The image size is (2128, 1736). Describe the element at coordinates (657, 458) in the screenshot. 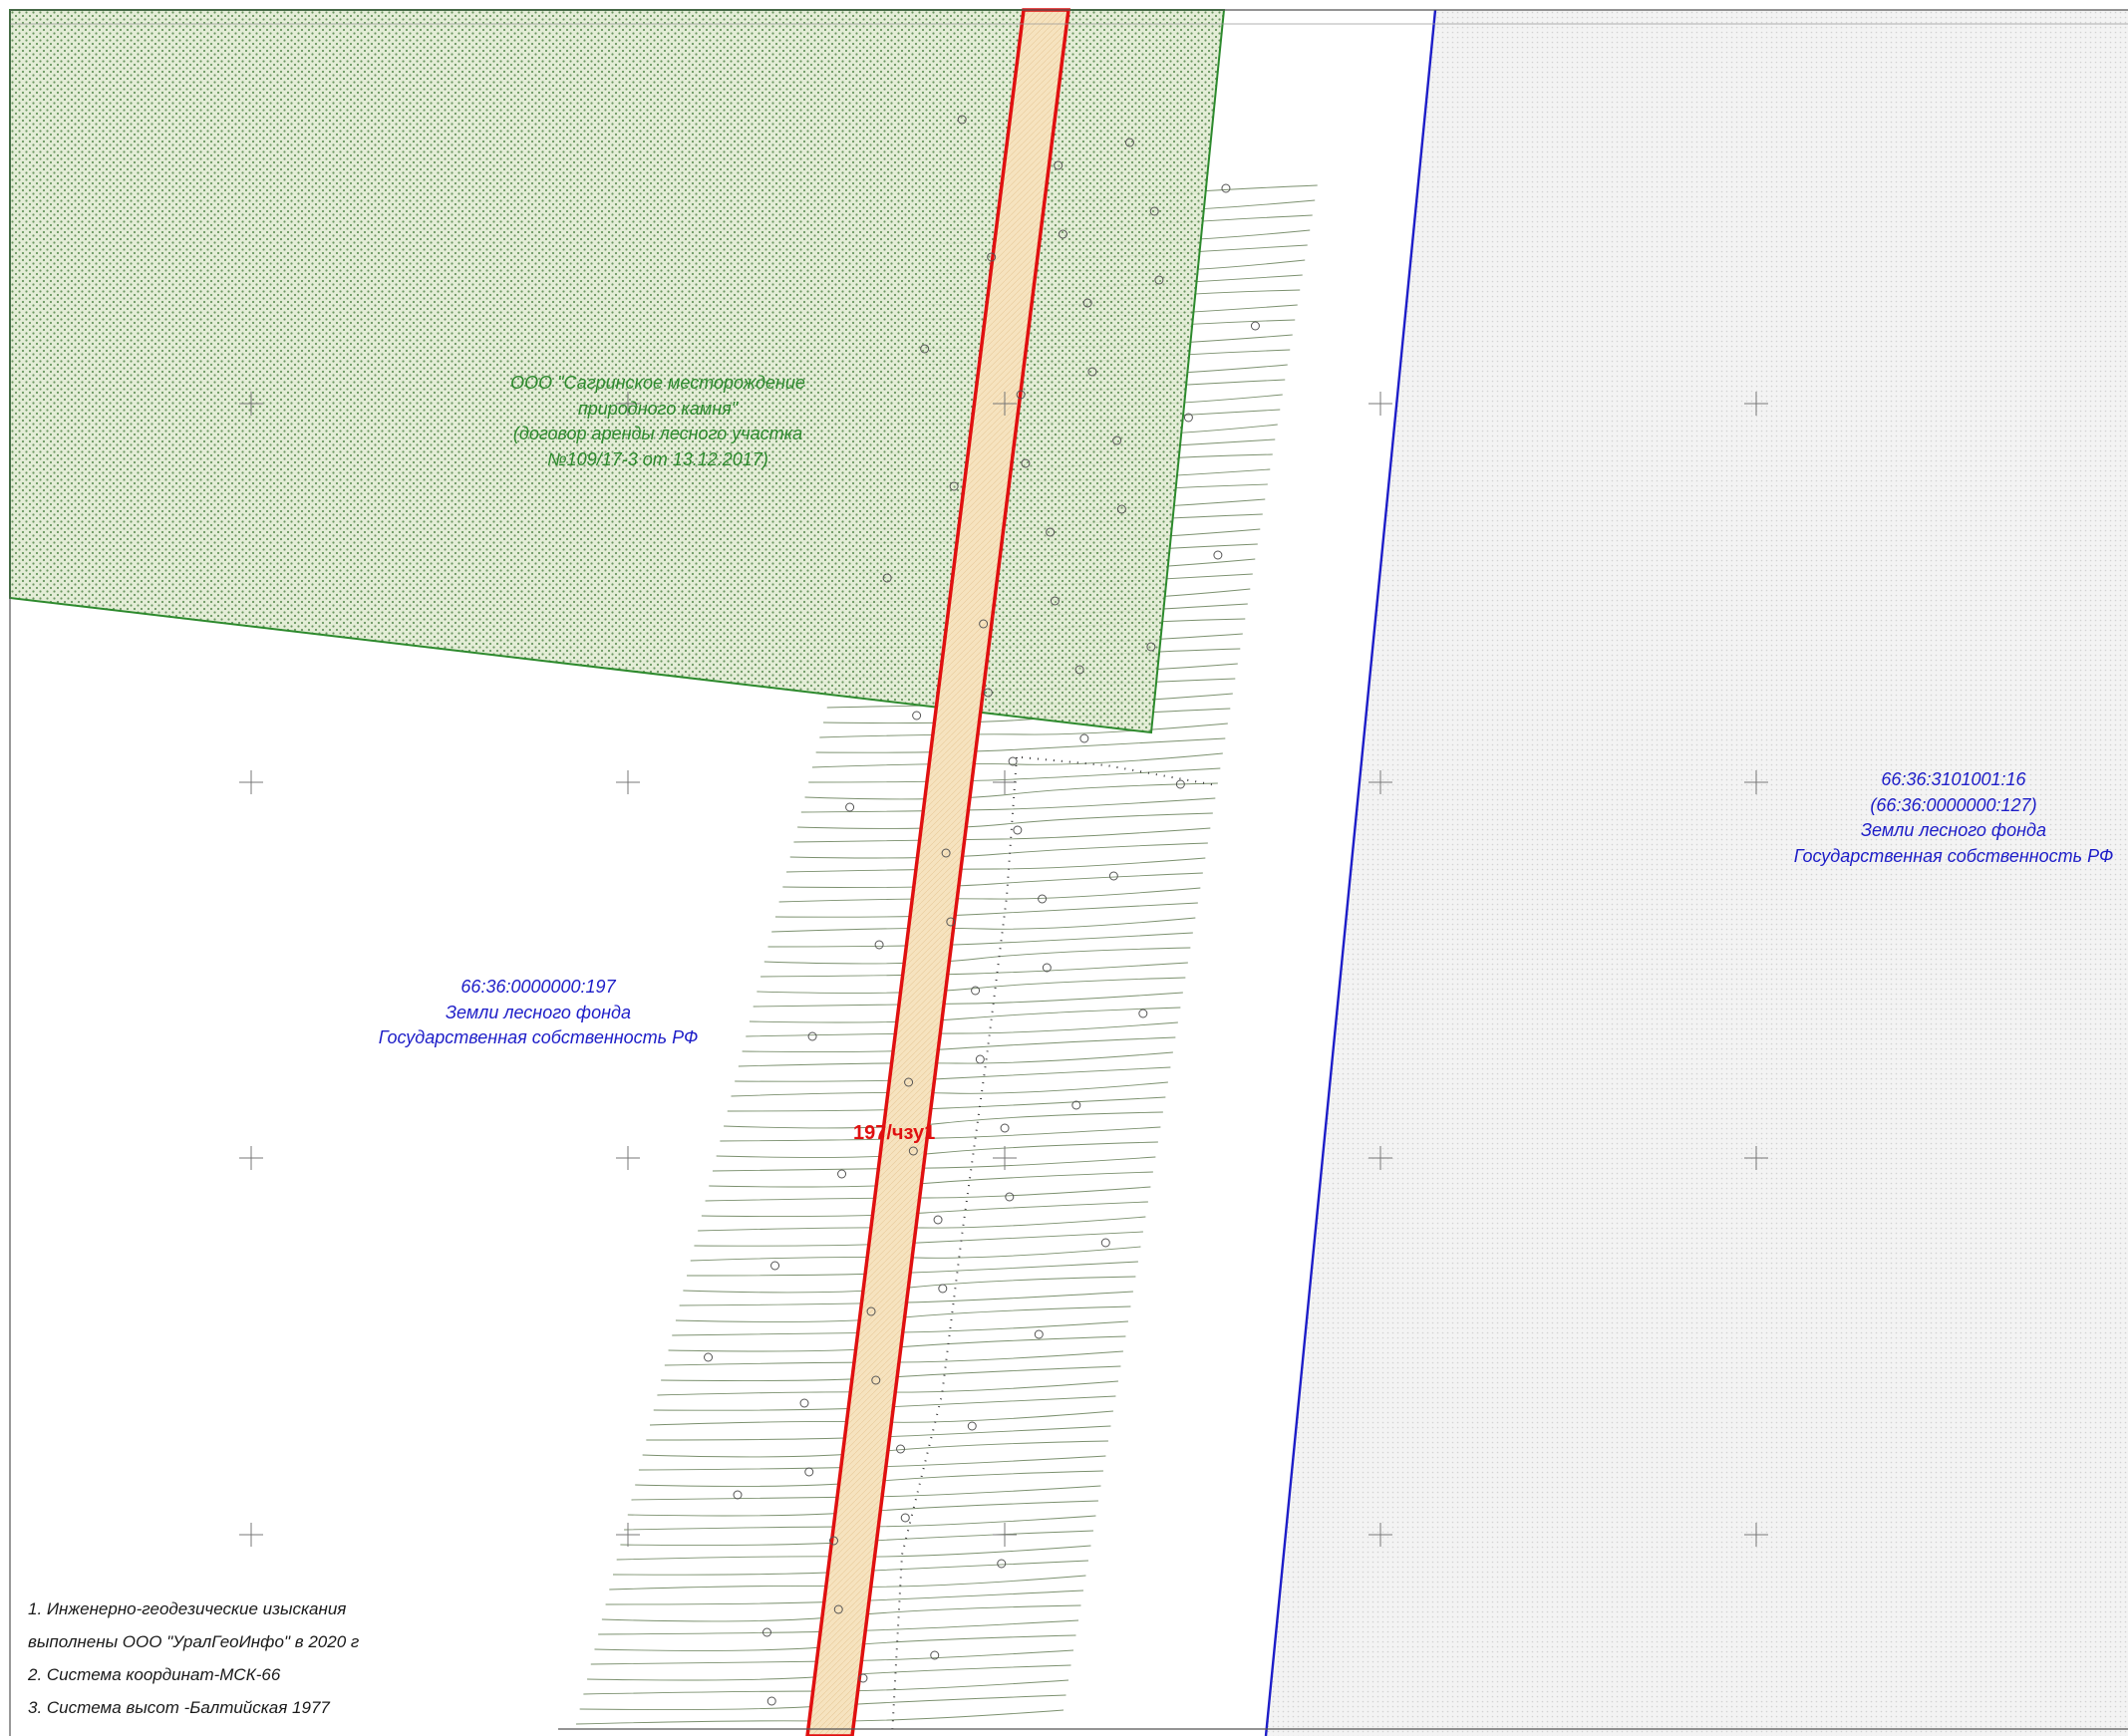

I see `lease-label-line-4: №109/17-3 от 13.12.2017)` at that location.